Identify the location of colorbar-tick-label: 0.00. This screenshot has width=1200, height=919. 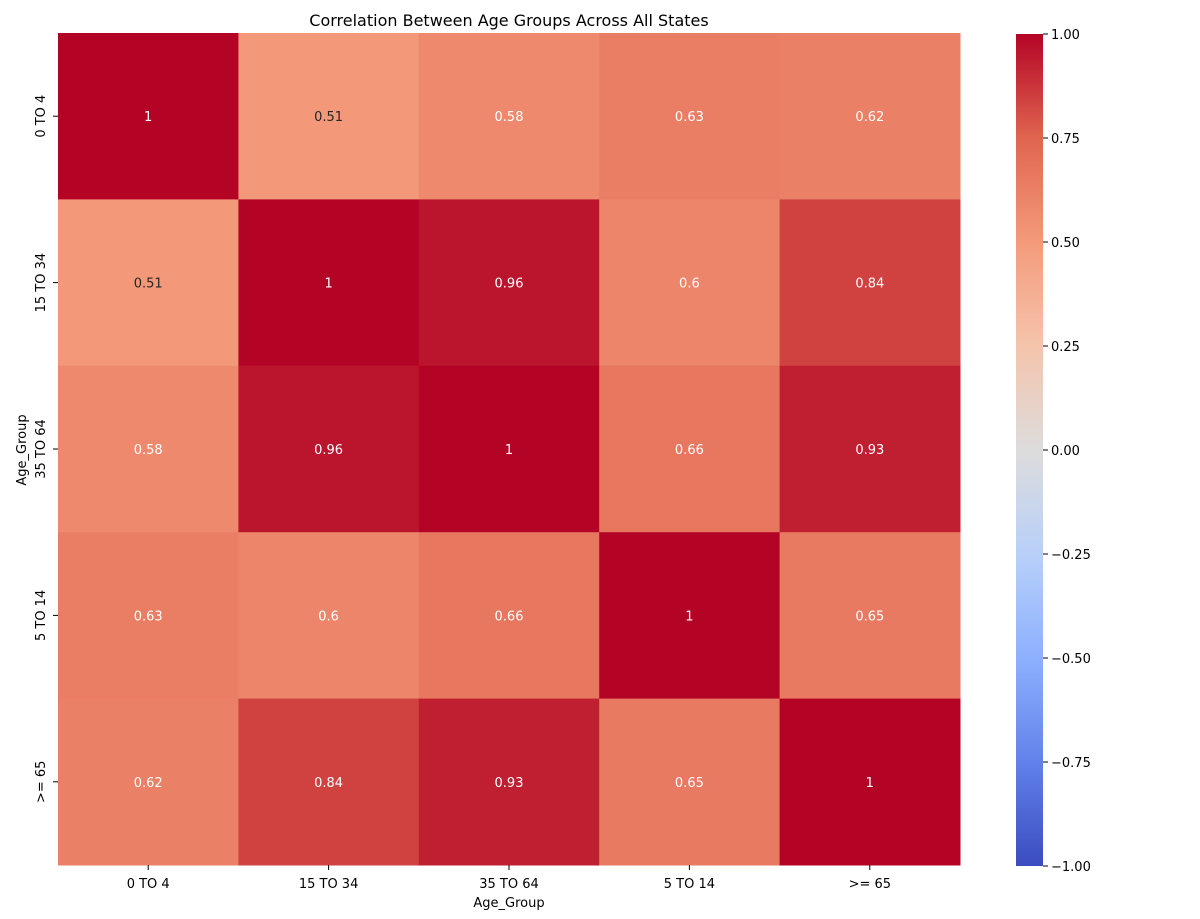
(1065, 451).